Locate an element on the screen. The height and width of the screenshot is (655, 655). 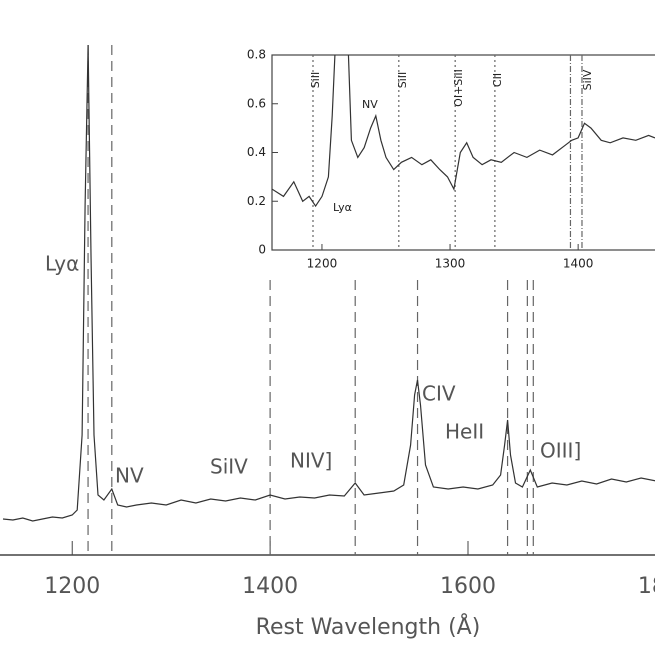
annotation: NIV] is located at coordinates (311, 461).